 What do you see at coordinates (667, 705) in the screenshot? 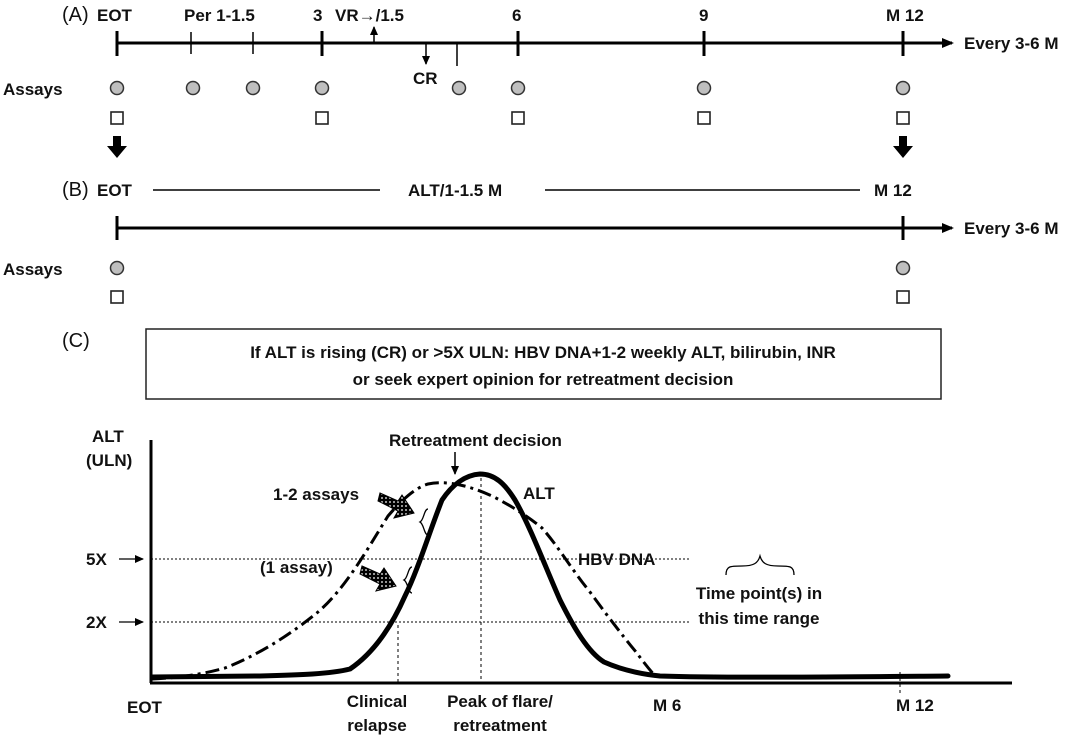
I see `x-label-month6: M 6` at bounding box center [667, 705].